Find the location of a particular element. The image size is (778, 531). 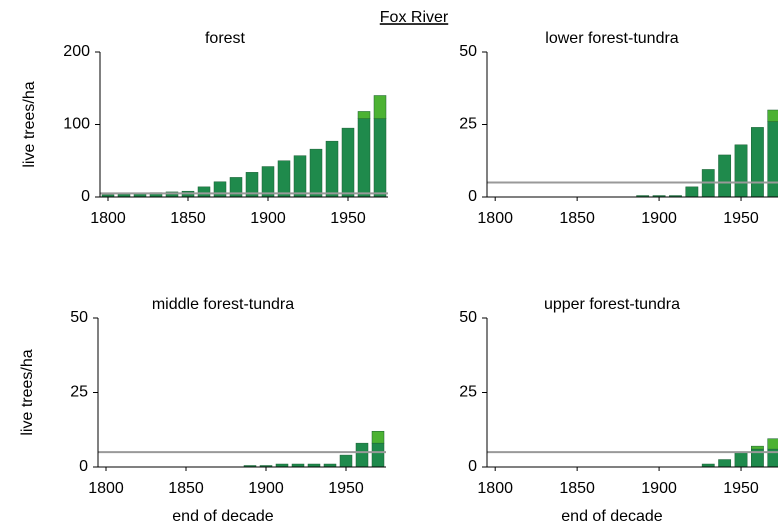

panel-title: middle forest-tundra is located at coordinates (223, 304).